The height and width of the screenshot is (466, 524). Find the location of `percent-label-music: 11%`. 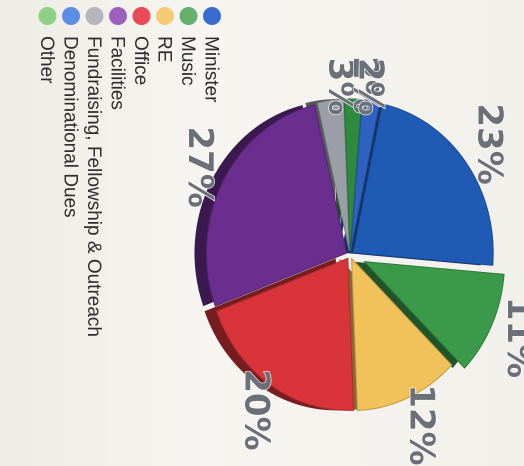

percent-label-music: 11% is located at coordinates (511, 337).